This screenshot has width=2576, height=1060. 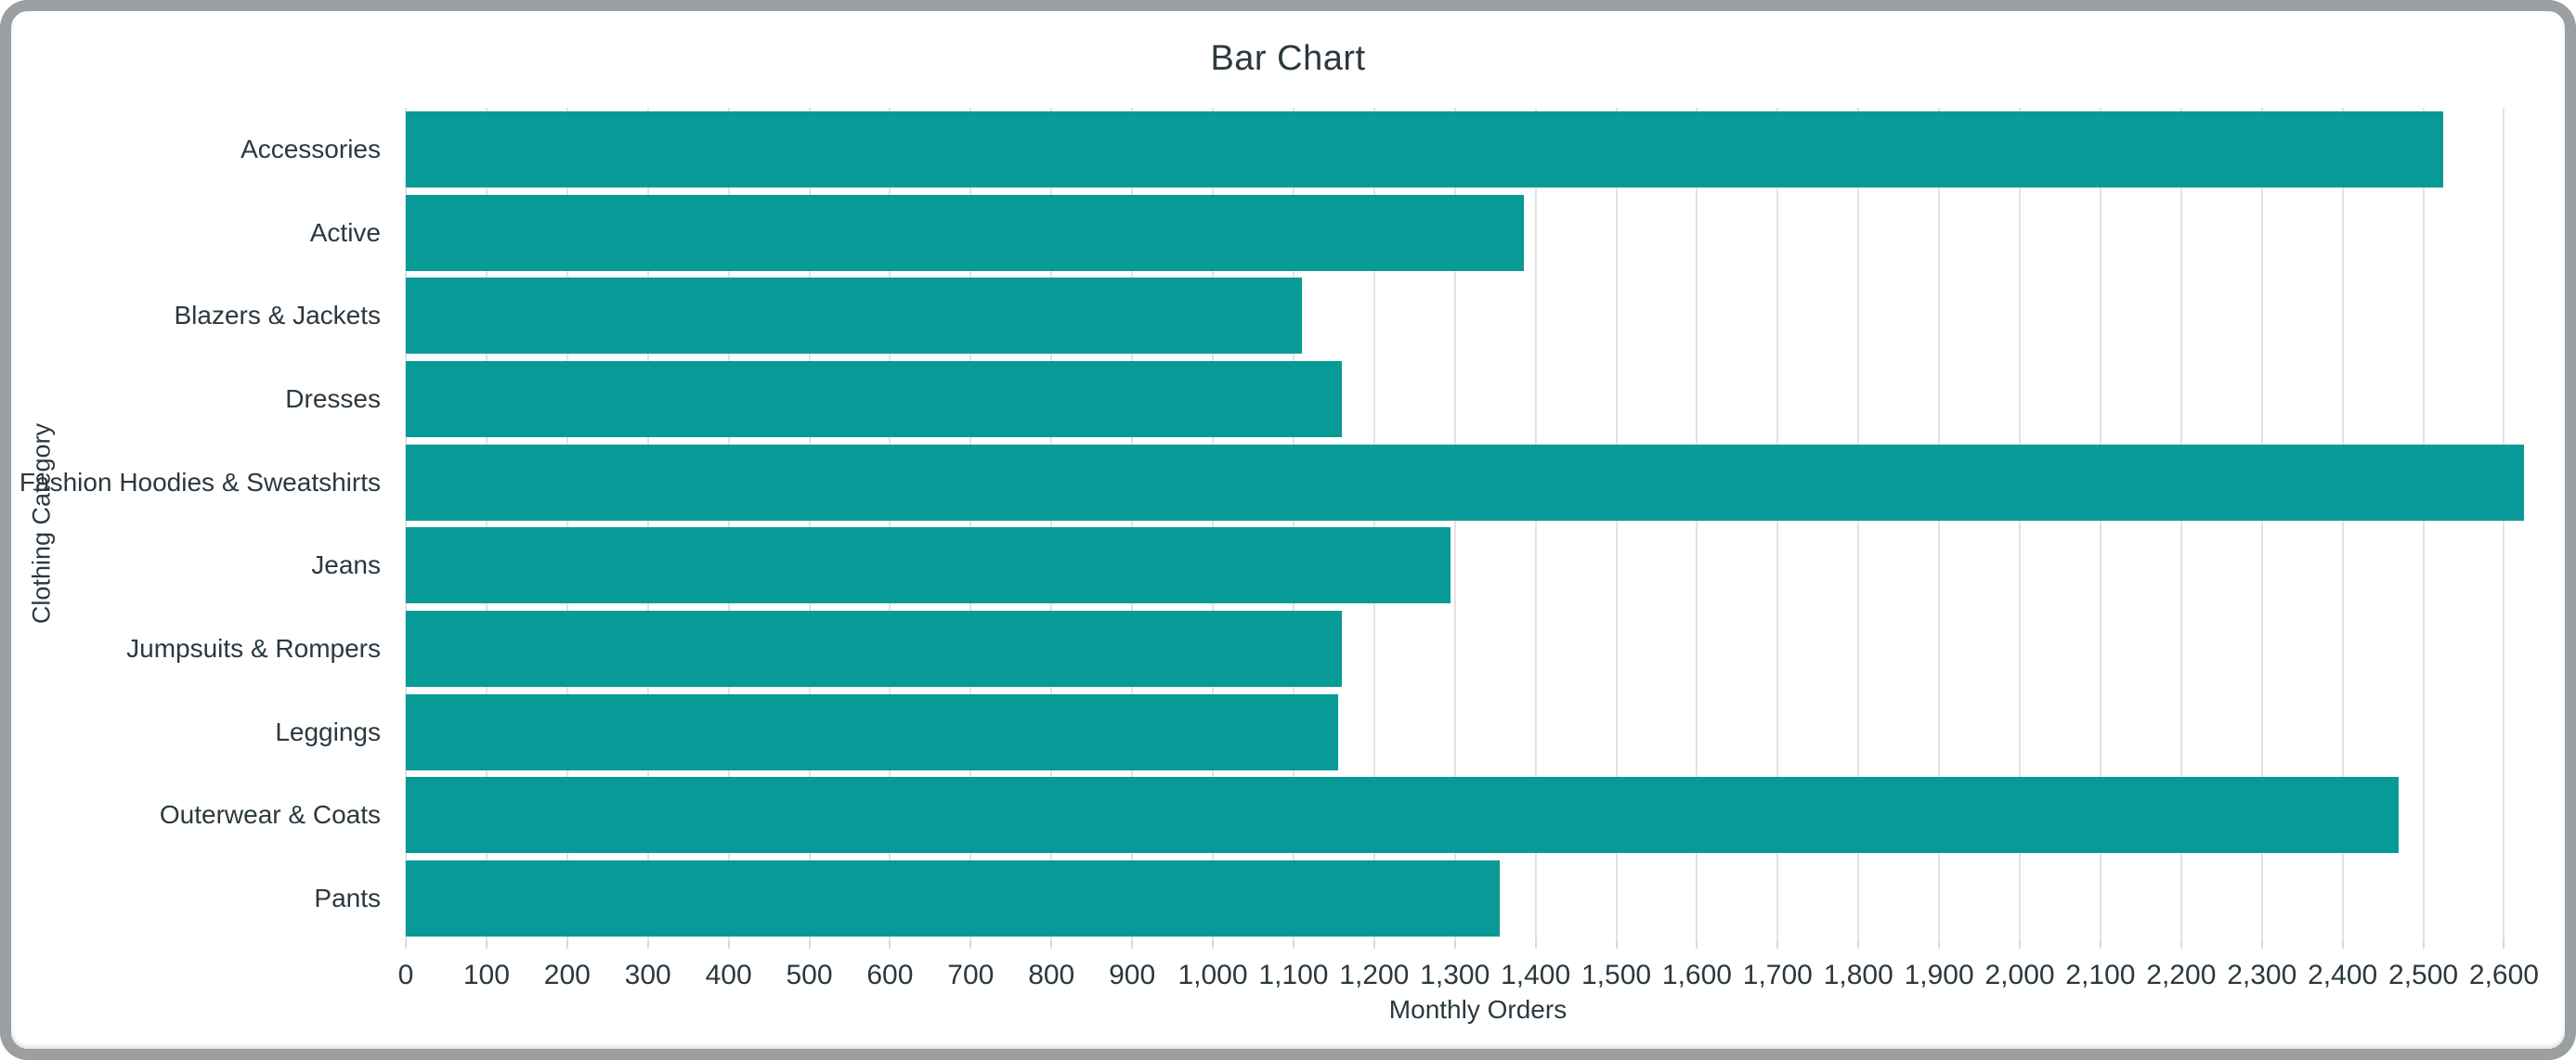 I want to click on x-axis-tick-label: 2,000, so click(x=2019, y=975).